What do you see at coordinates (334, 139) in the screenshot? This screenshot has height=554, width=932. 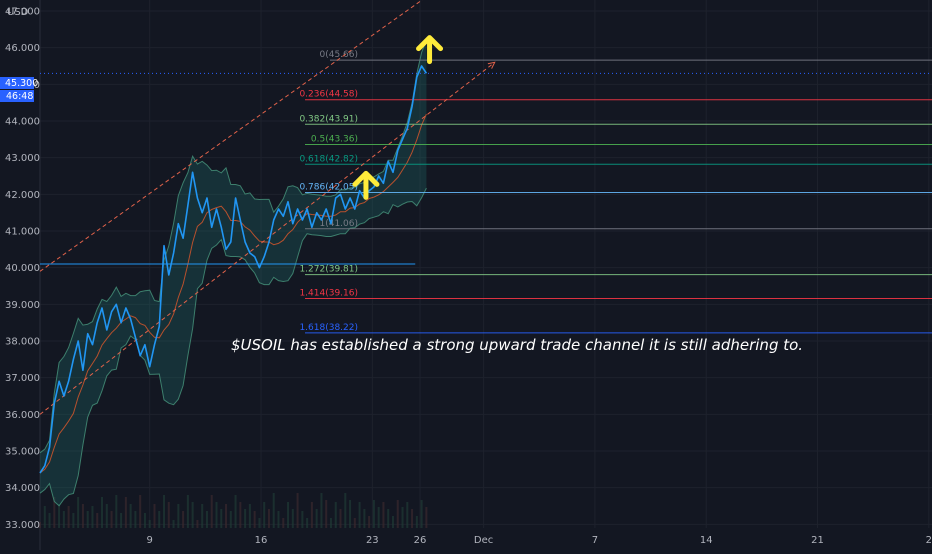 I see `fib-level-label: 0.5(43.36)` at bounding box center [334, 139].